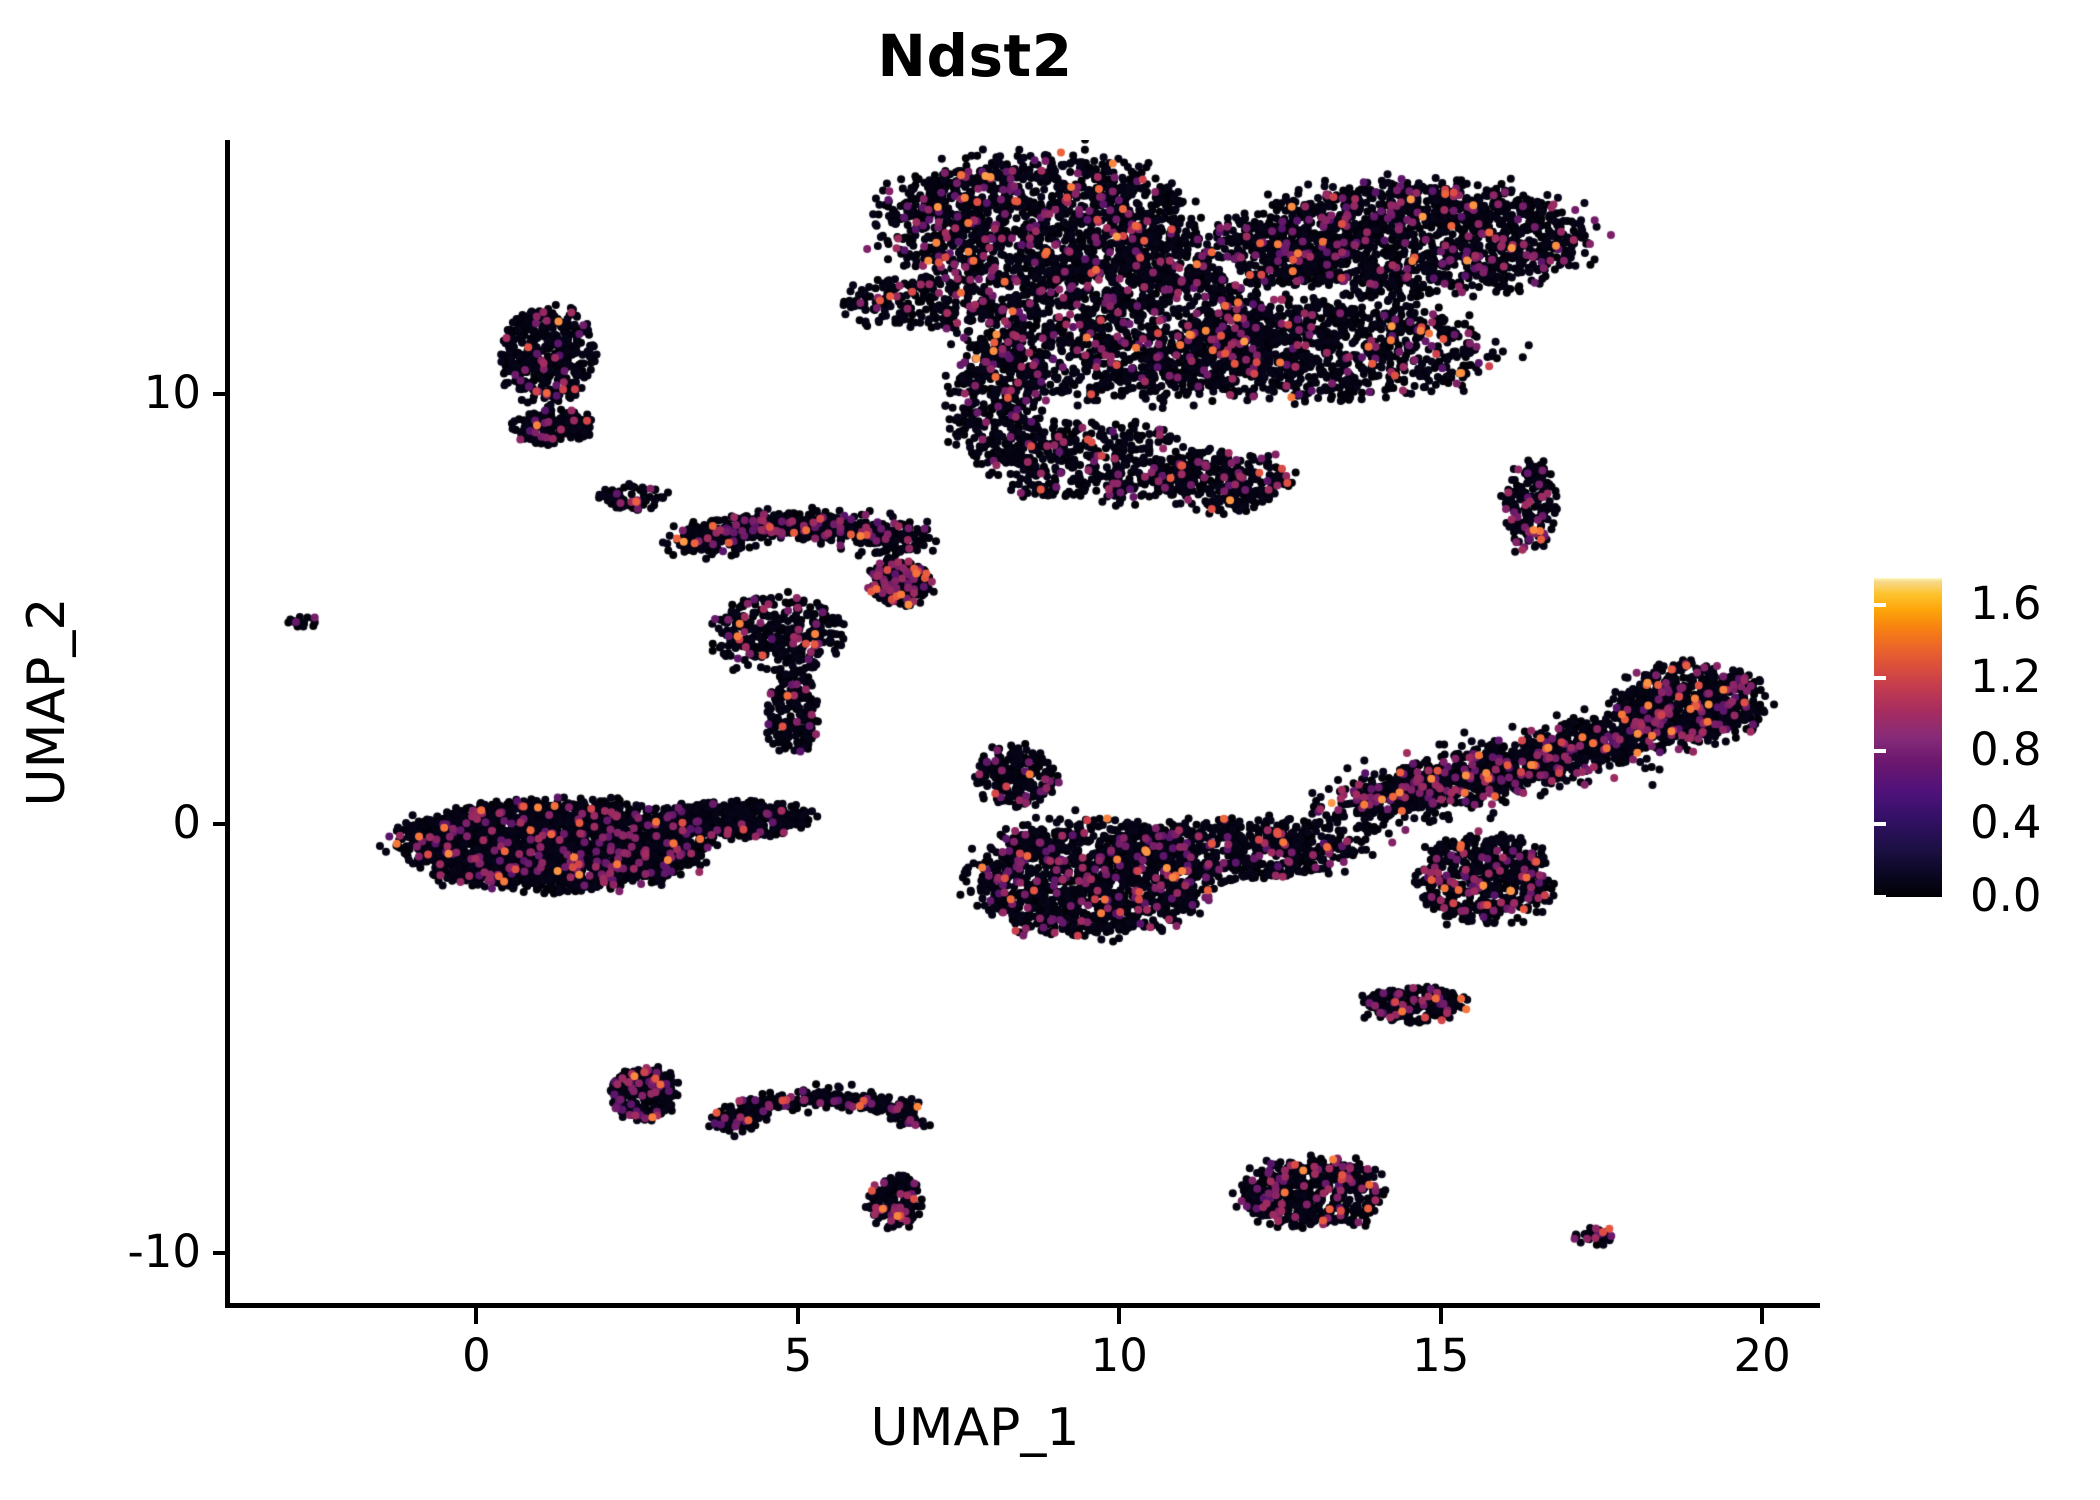  I want to click on page-title: Ndst2, so click(975, 56).